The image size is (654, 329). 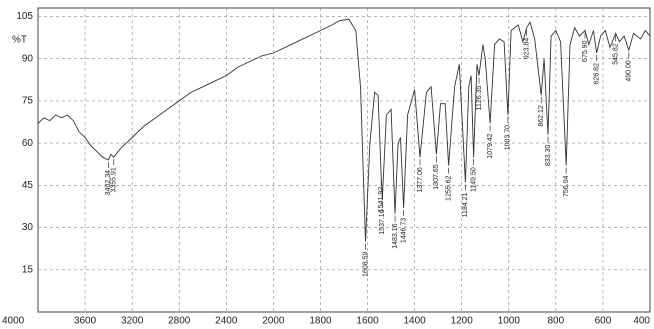 I want to click on peak-label: 1149.50, so click(x=473, y=179).